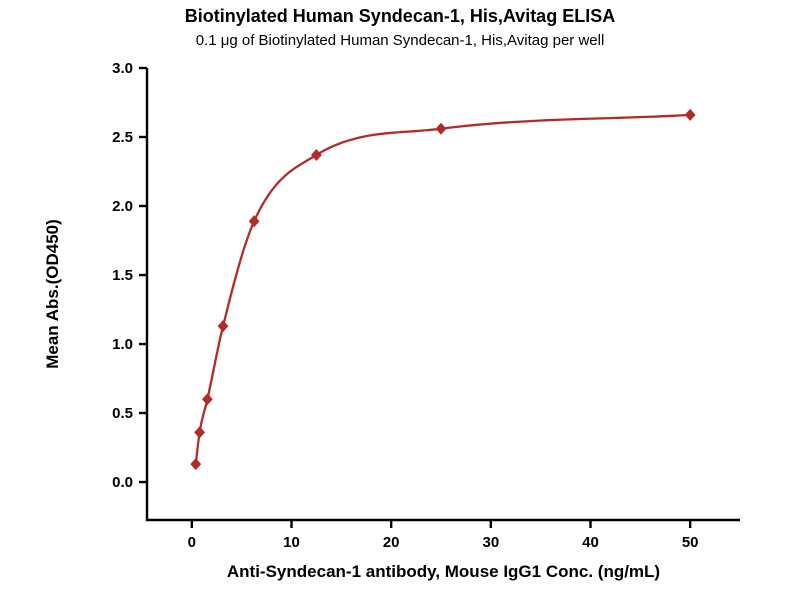 The width and height of the screenshot is (800, 600). I want to click on x-tick-label: 30, so click(490, 542).